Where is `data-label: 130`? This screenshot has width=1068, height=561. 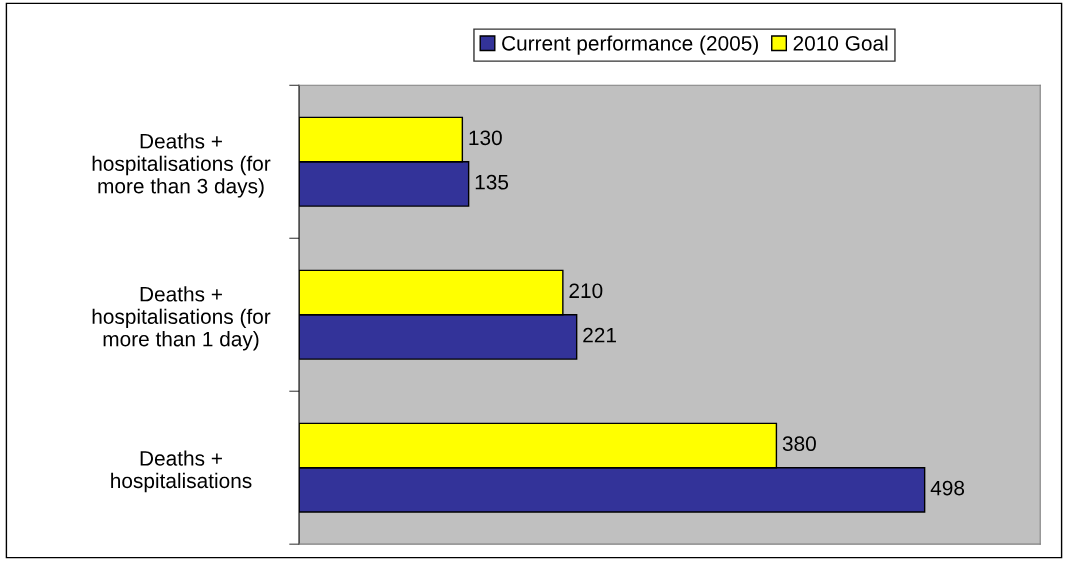 data-label: 130 is located at coordinates (485, 138).